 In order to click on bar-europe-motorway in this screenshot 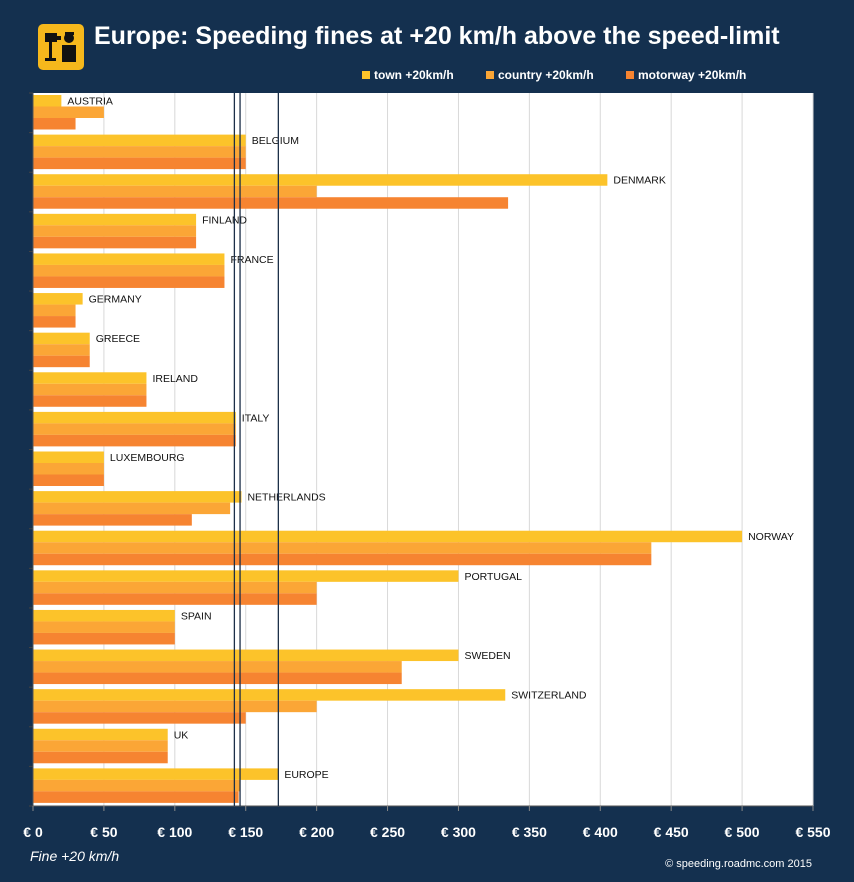, I will do `click(136, 797)`.